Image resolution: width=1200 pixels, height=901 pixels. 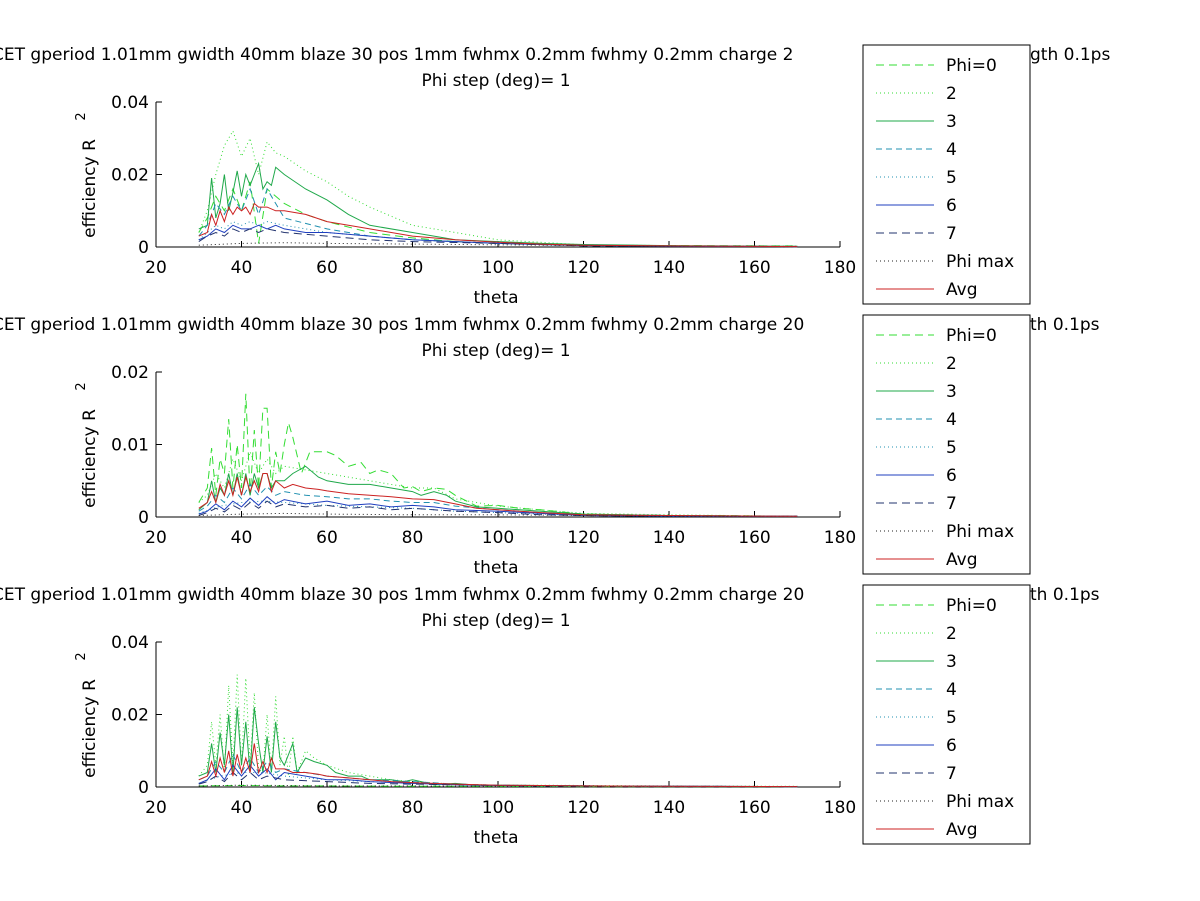 What do you see at coordinates (130, 446) in the screenshot?
I see `y-tick-label: 0.01` at bounding box center [130, 446].